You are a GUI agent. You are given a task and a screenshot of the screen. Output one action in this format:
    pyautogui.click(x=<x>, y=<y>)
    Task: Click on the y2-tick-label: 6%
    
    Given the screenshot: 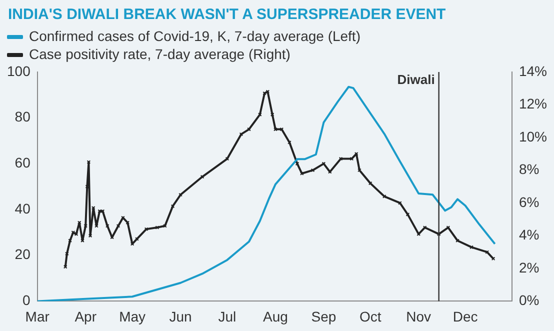 What is the action you would take?
    pyautogui.click(x=529, y=202)
    